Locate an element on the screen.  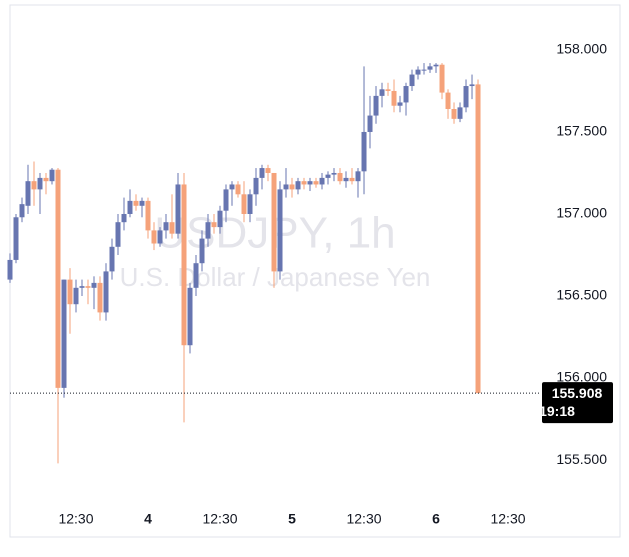
y-tick-label: 156.000 is located at coordinates (581, 377).